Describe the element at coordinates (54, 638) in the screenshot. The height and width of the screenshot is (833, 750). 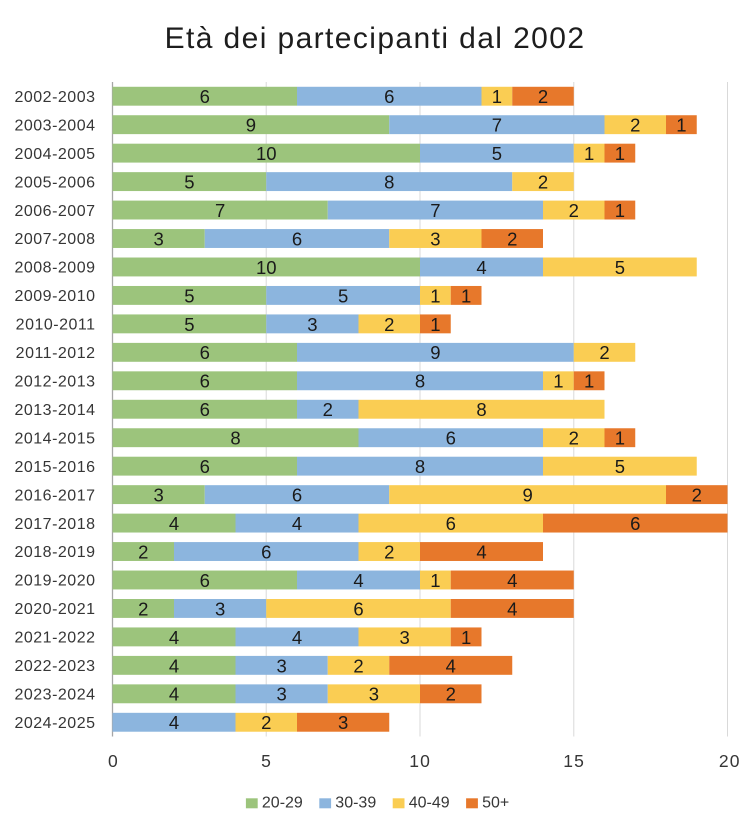
I see `svg-text: 2021-2022` at that location.